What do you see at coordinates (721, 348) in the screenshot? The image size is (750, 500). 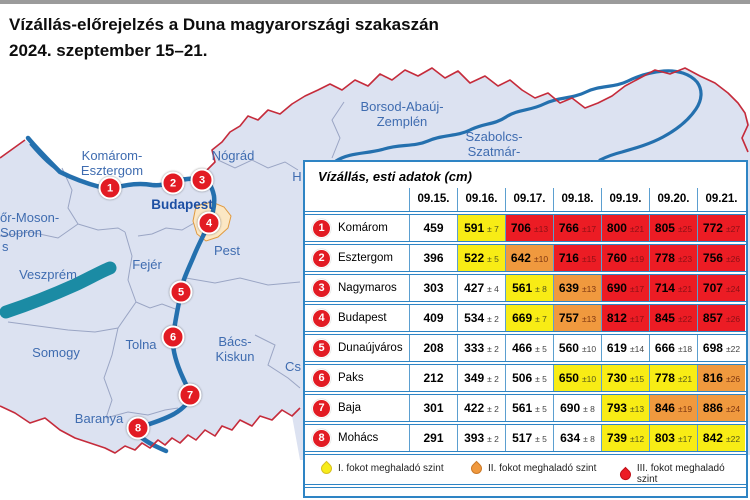 I see `water-level-cell: 698 ±22` at bounding box center [721, 348].